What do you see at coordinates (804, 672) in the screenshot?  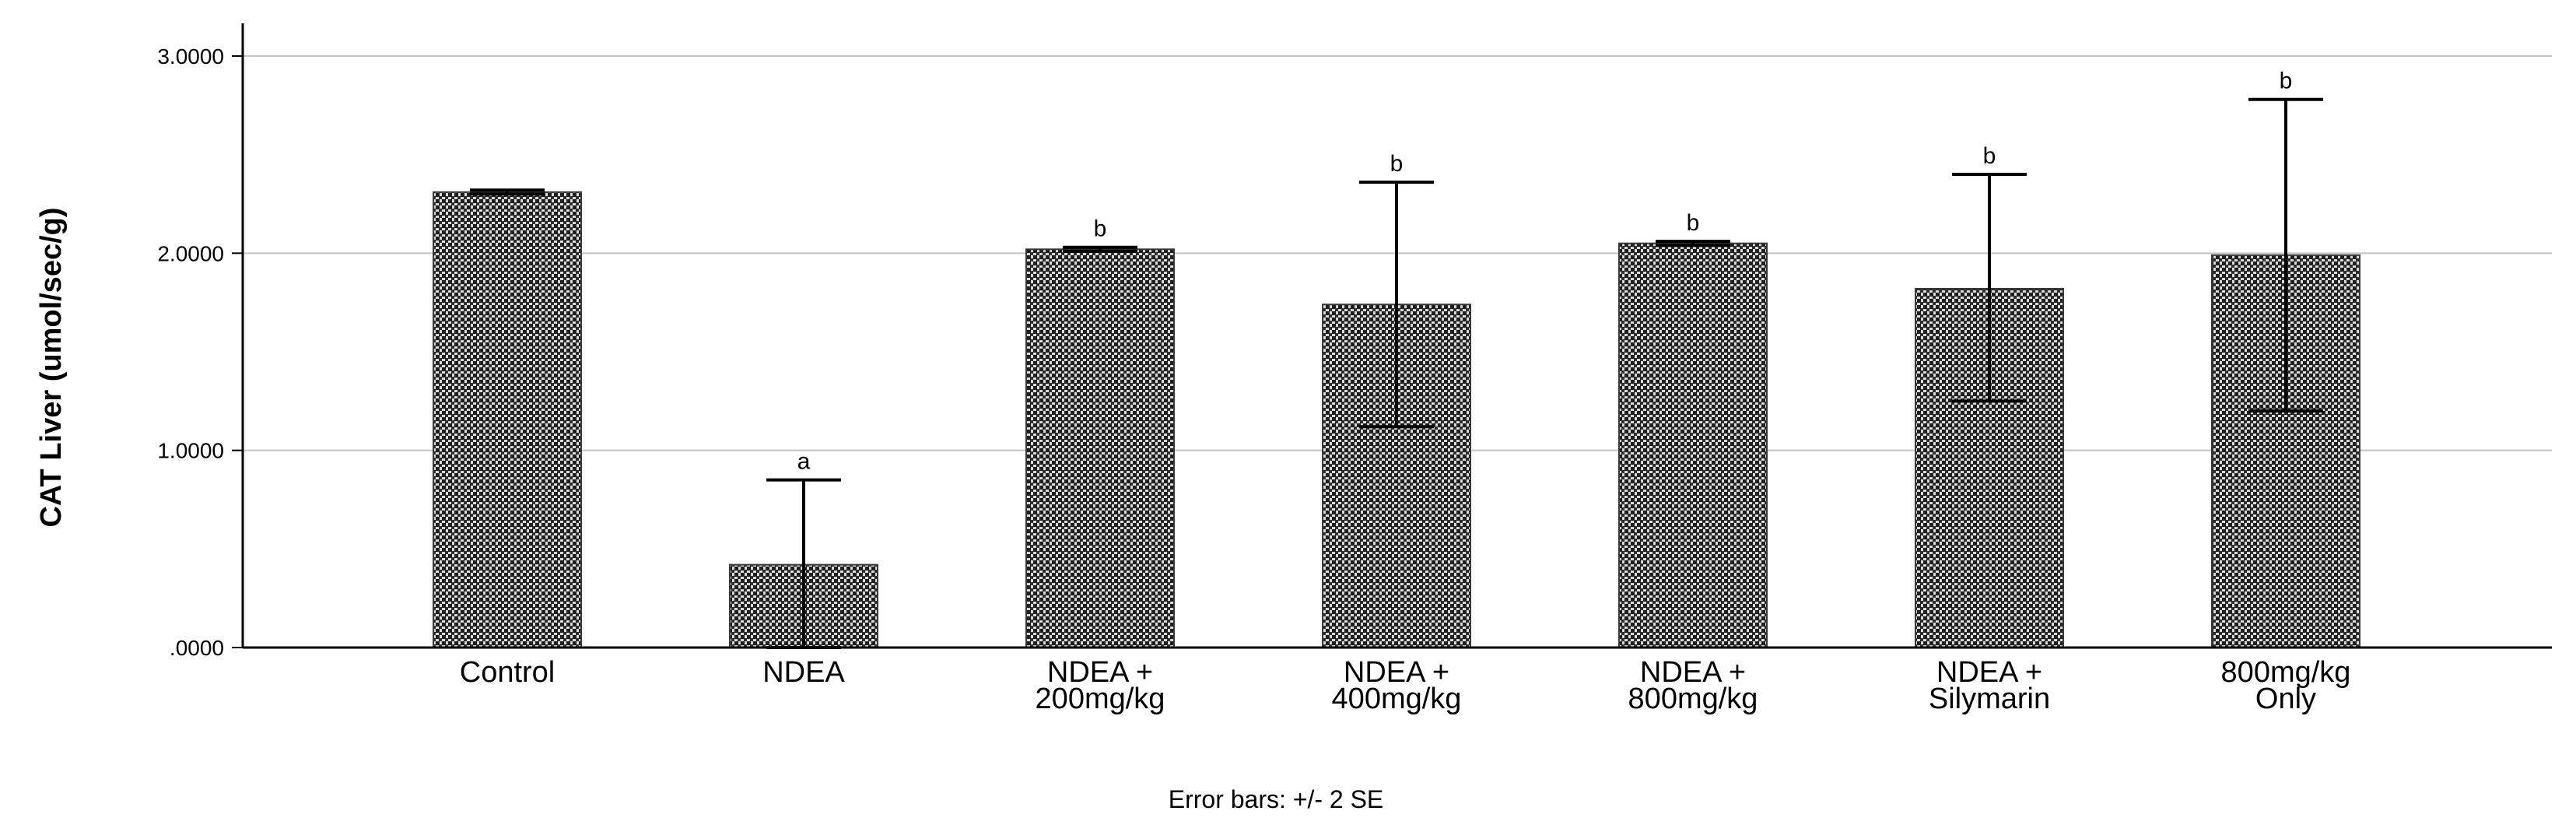 I see `x-tick-label: NDEA` at bounding box center [804, 672].